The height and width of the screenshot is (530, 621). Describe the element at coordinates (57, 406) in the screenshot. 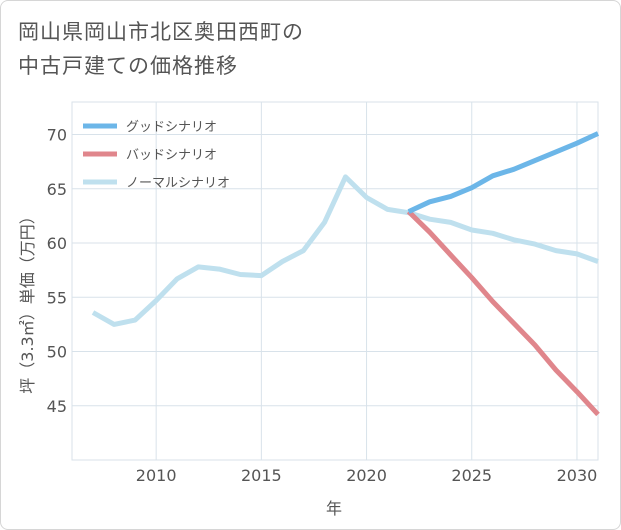

I see `y-tick-label: 45` at that location.